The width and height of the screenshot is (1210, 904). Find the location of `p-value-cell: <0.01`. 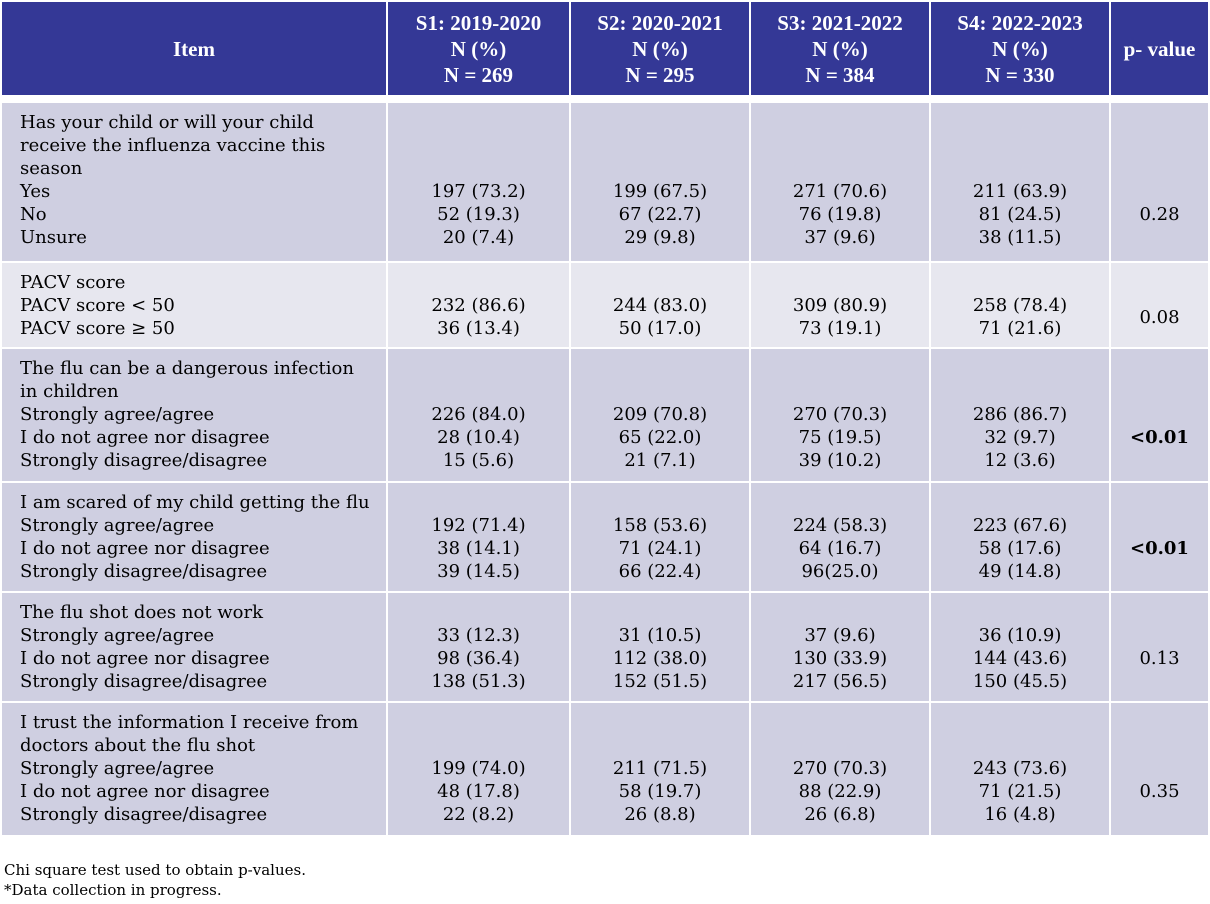

p-value-cell: <0.01 is located at coordinates (1159, 537).